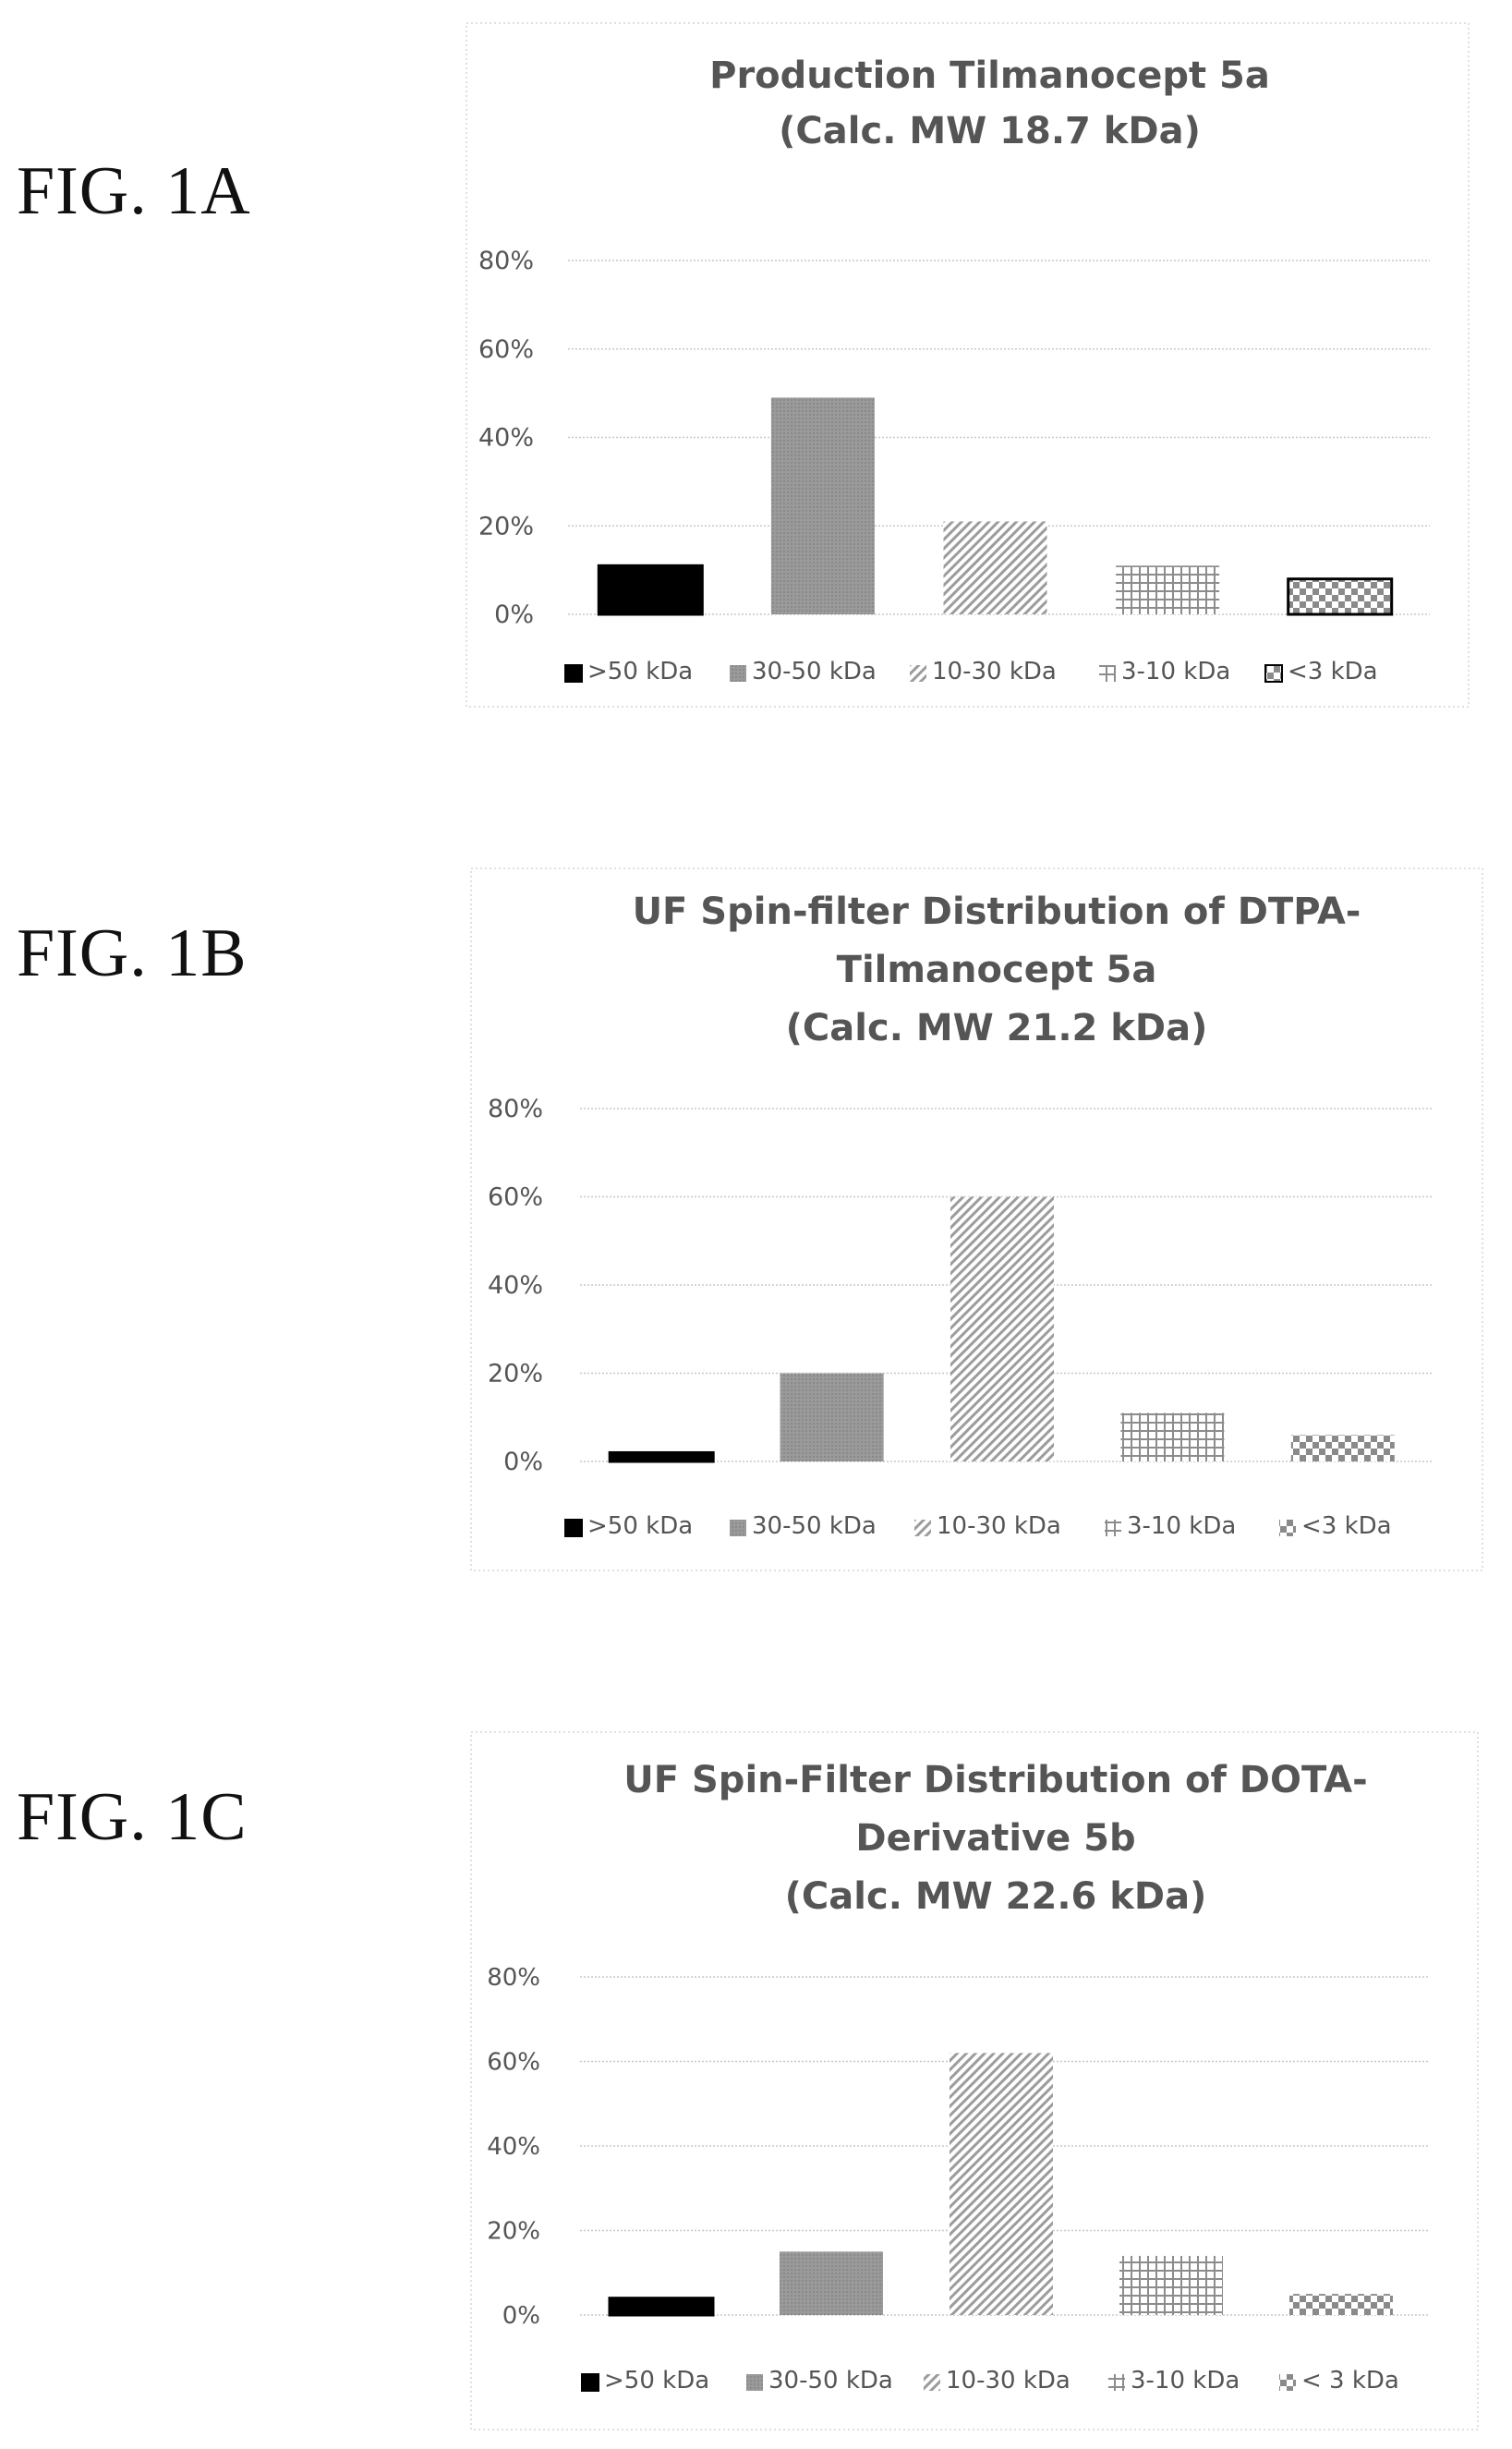 Image resolution: width=1512 pixels, height=2449 pixels. I want to click on legend-label: < 3 kDa, so click(1350, 2380).